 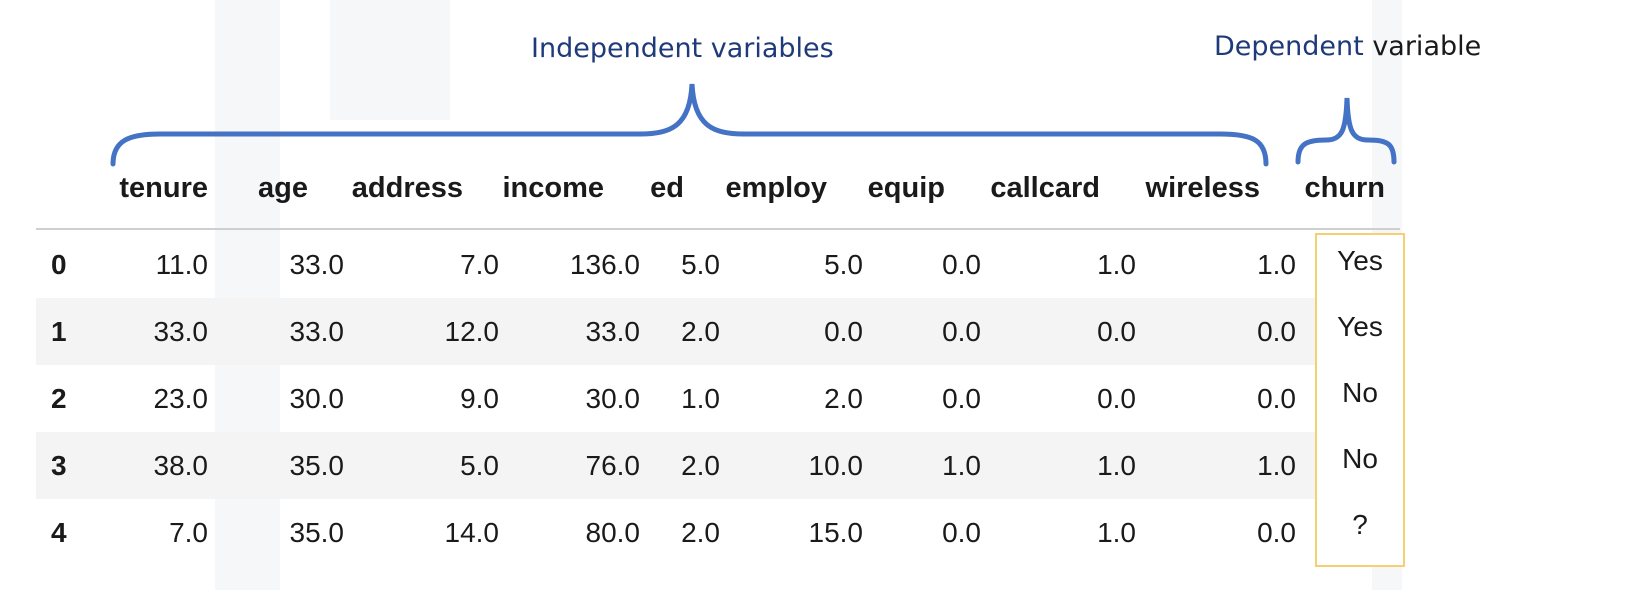 I want to click on row-index: 2, so click(x=59, y=398).